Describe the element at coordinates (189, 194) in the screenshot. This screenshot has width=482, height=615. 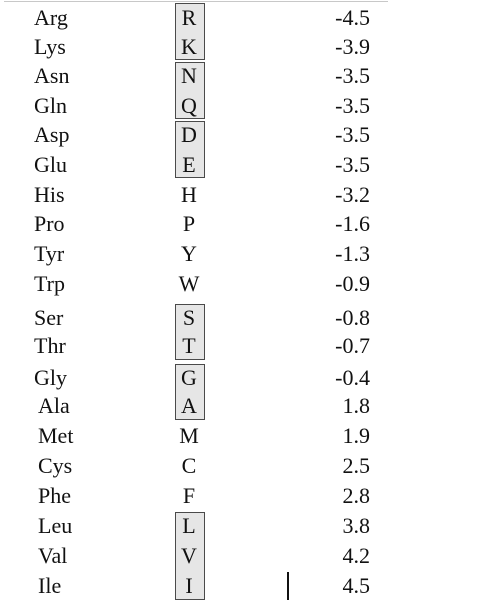
I see `residue-code: H` at that location.